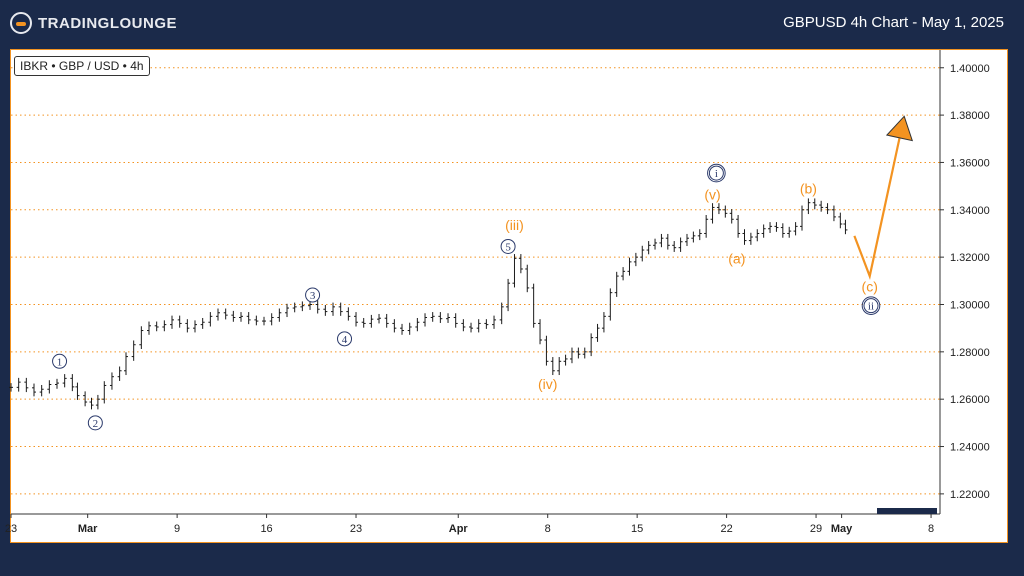  Describe the element at coordinates (345, 339) in the screenshot. I see `wave-label-4: 4` at that location.